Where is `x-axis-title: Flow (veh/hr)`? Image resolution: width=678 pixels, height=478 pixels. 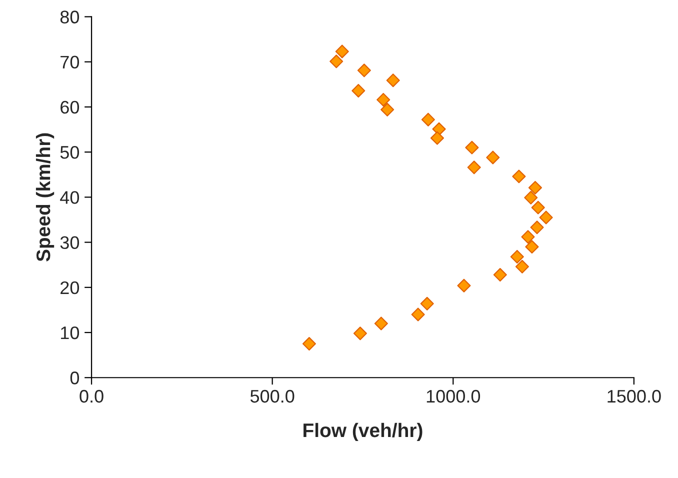
x-axis-title: Flow (veh/hr) is located at coordinates (363, 432).